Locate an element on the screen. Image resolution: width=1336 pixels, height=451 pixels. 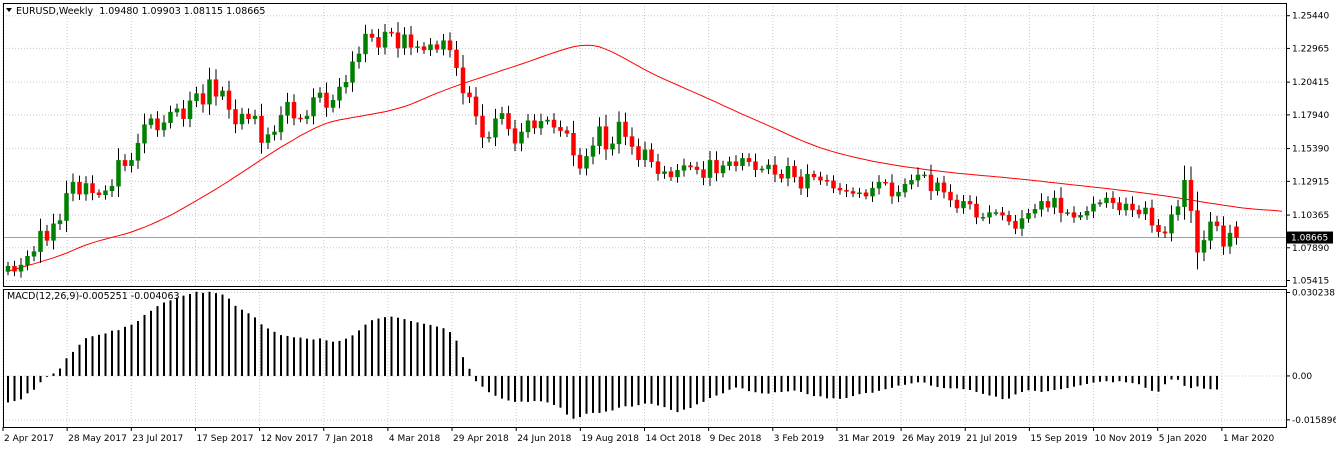
symbol-title: EURUSD,Weekly is located at coordinates (55, 11).